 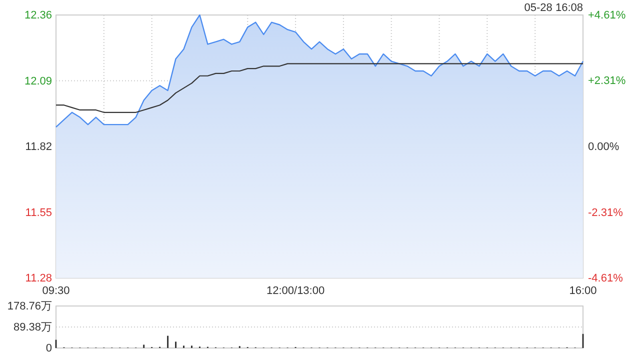 What do you see at coordinates (32, 328) in the screenshot?
I see `y-tick-label: 89.38万` at bounding box center [32, 328].